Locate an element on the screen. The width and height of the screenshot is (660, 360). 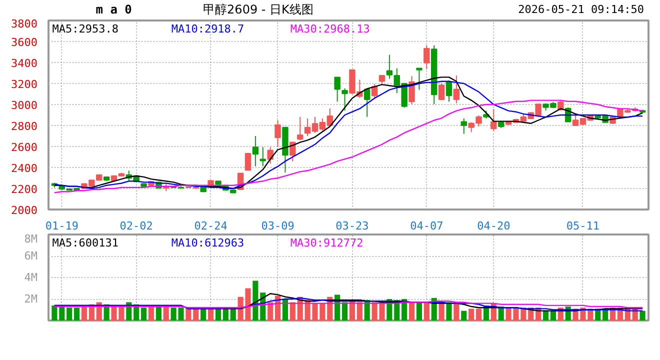
text: MA30:912772 is located at coordinates (327, 243).